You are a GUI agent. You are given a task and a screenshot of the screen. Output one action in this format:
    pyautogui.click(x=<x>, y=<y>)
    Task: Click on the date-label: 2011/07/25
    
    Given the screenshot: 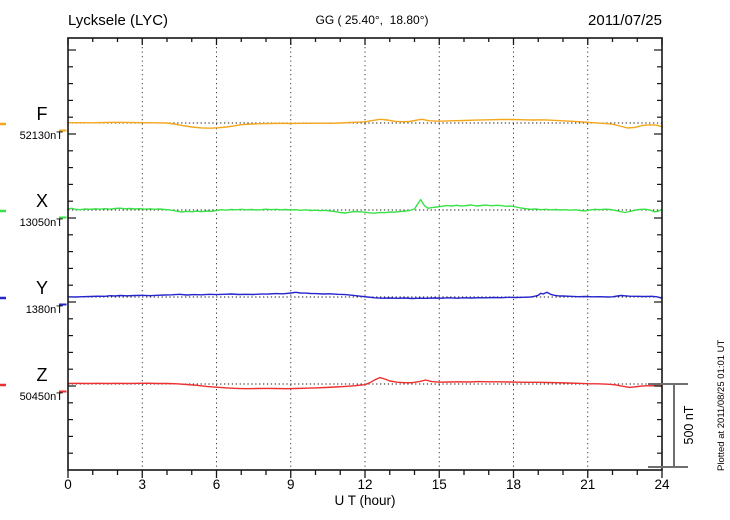 What is the action you would take?
    pyautogui.click(x=625, y=20)
    